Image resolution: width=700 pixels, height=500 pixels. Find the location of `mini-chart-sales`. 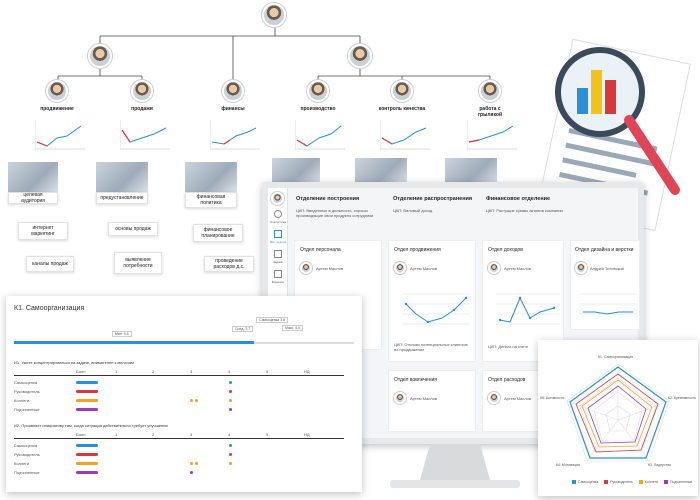

mini-chart-sales is located at coordinates (145, 135).